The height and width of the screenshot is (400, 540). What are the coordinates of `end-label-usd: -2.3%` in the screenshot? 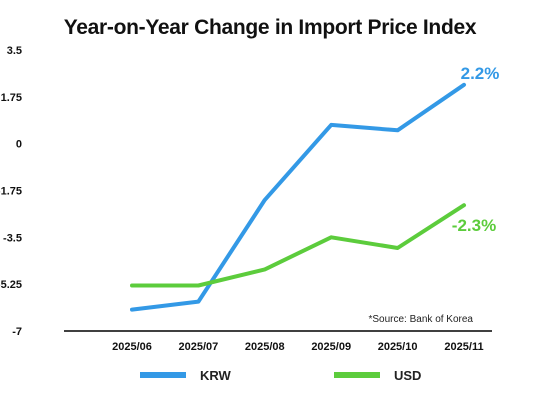 It's located at (474, 225).